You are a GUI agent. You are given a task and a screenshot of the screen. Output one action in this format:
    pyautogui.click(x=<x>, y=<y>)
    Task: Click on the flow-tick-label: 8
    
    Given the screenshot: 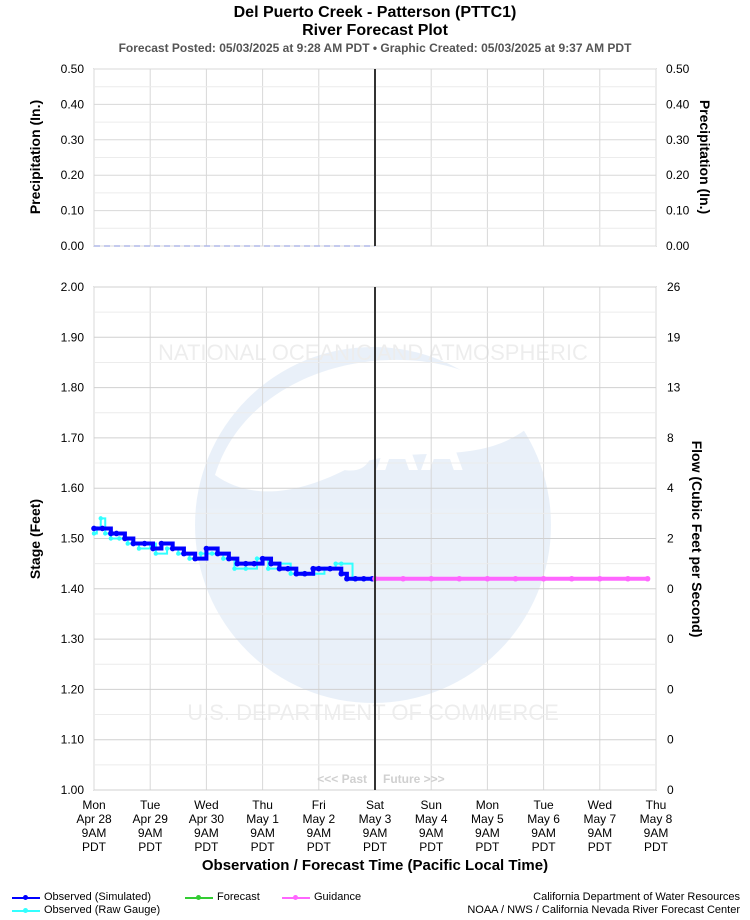 What is the action you would take?
    pyautogui.click(x=670, y=438)
    